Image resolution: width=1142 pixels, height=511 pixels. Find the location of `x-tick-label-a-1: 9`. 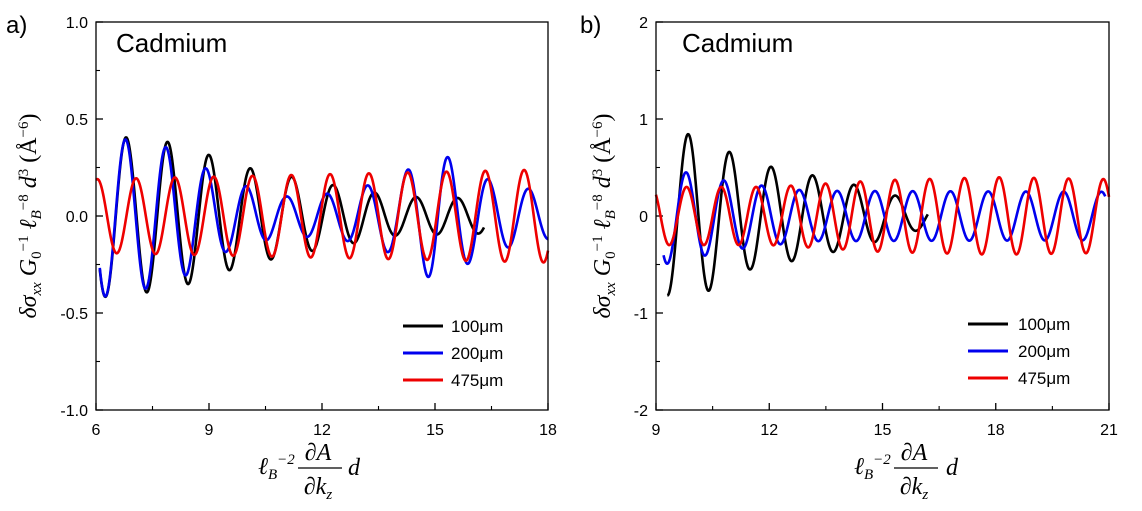

x-tick-label-a-1: 9 is located at coordinates (209, 430).